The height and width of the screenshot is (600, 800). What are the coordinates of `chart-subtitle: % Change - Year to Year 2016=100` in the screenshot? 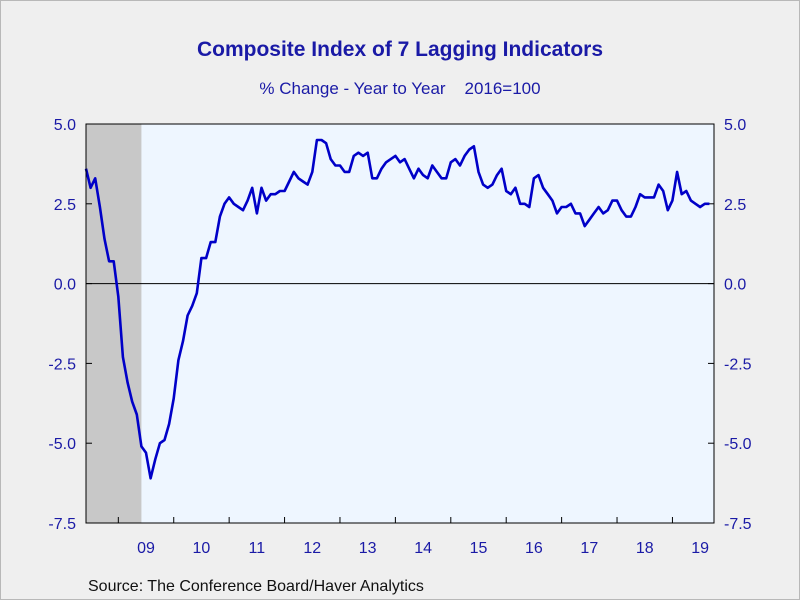 It's located at (400, 88).